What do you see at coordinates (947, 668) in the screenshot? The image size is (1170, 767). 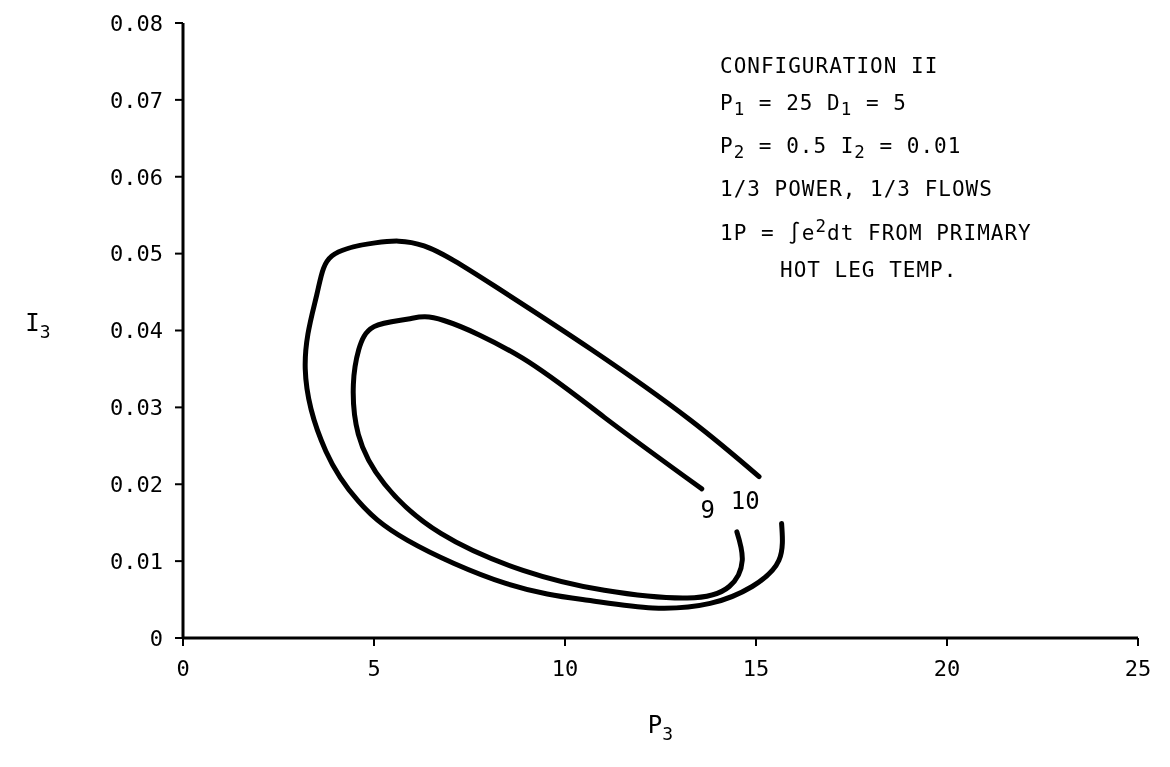 I see `x-tick-label: 20` at bounding box center [947, 668].